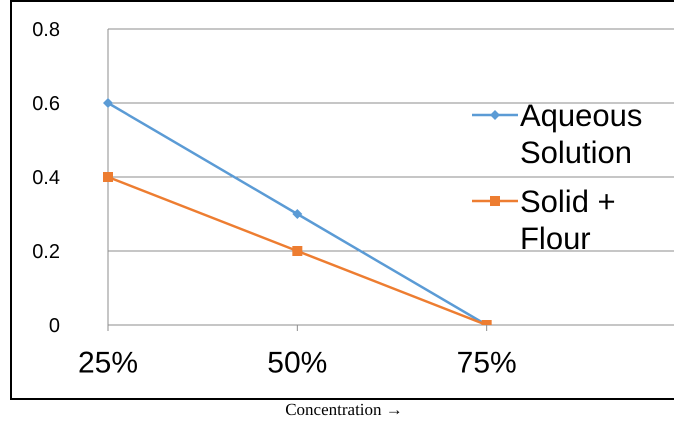 The height and width of the screenshot is (421, 674). I want to click on x-tick-label: 50%, so click(297, 363).